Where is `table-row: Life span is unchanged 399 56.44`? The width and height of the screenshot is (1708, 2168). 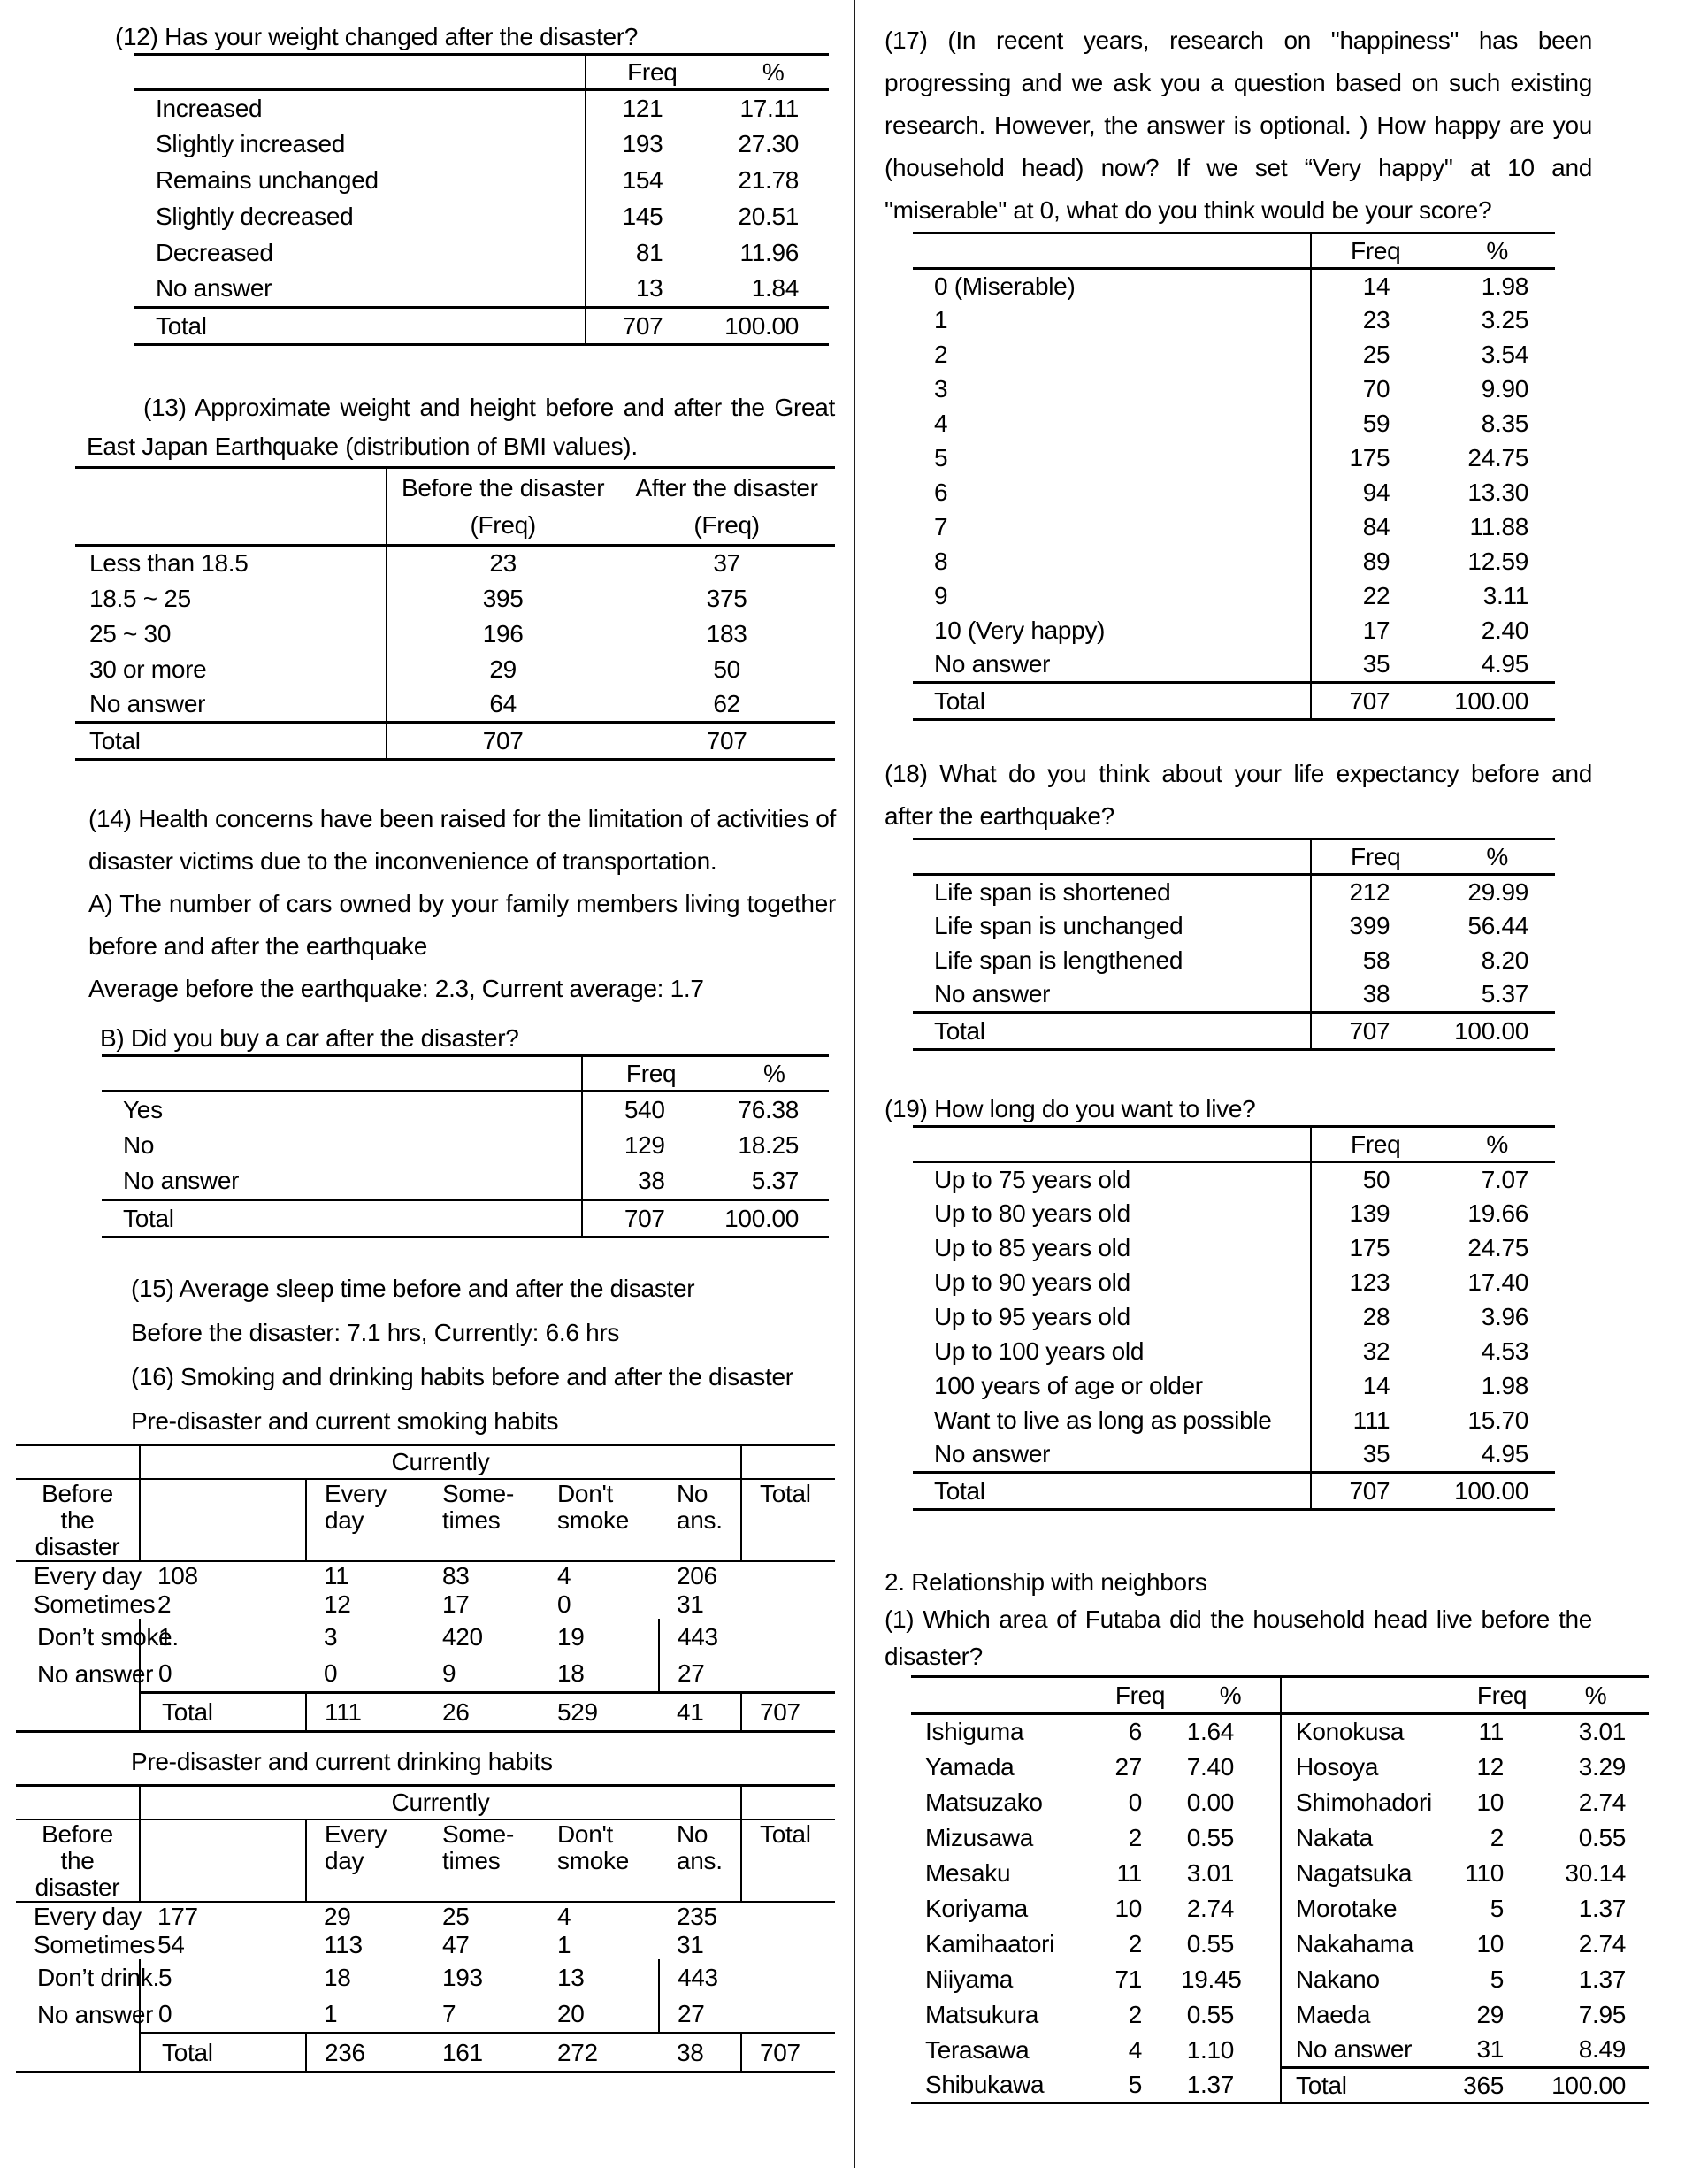 table-row: Life span is unchanged 399 56.44 is located at coordinates (1234, 926).